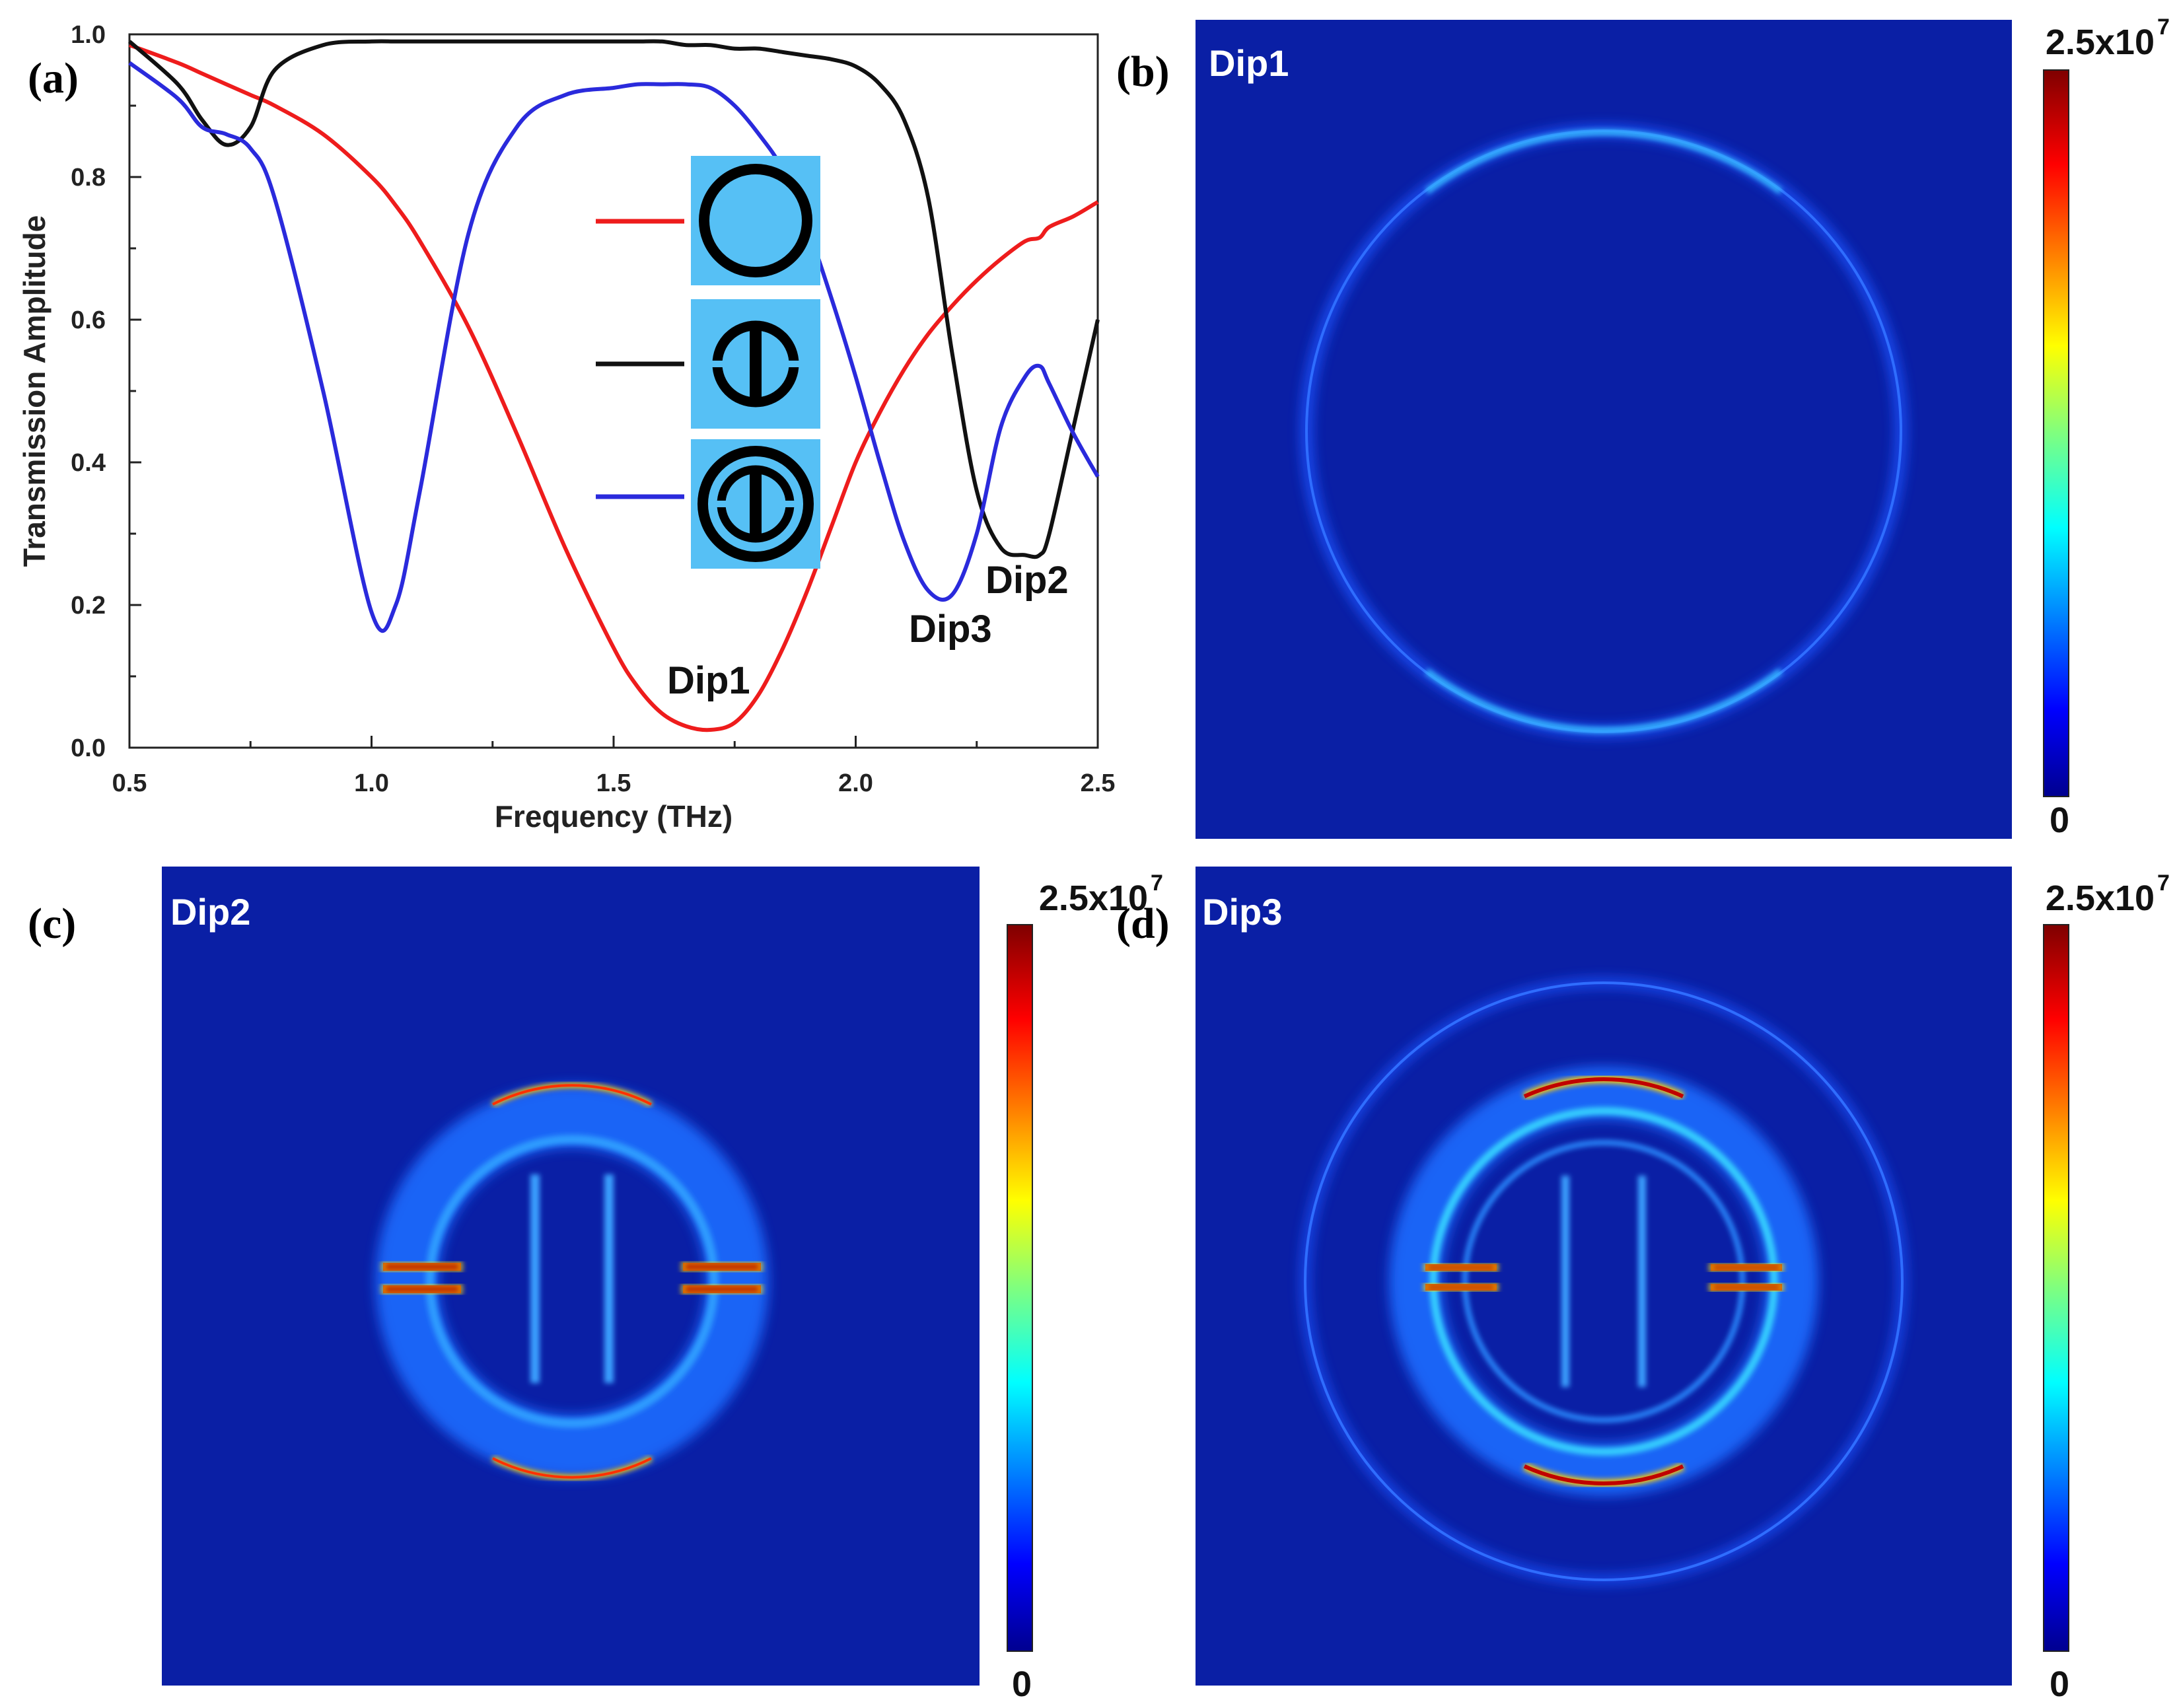 The image size is (2179, 1708). What do you see at coordinates (2106, 428) in the screenshot?
I see `colorbar-b: 2.5x10 7 0` at bounding box center [2106, 428].